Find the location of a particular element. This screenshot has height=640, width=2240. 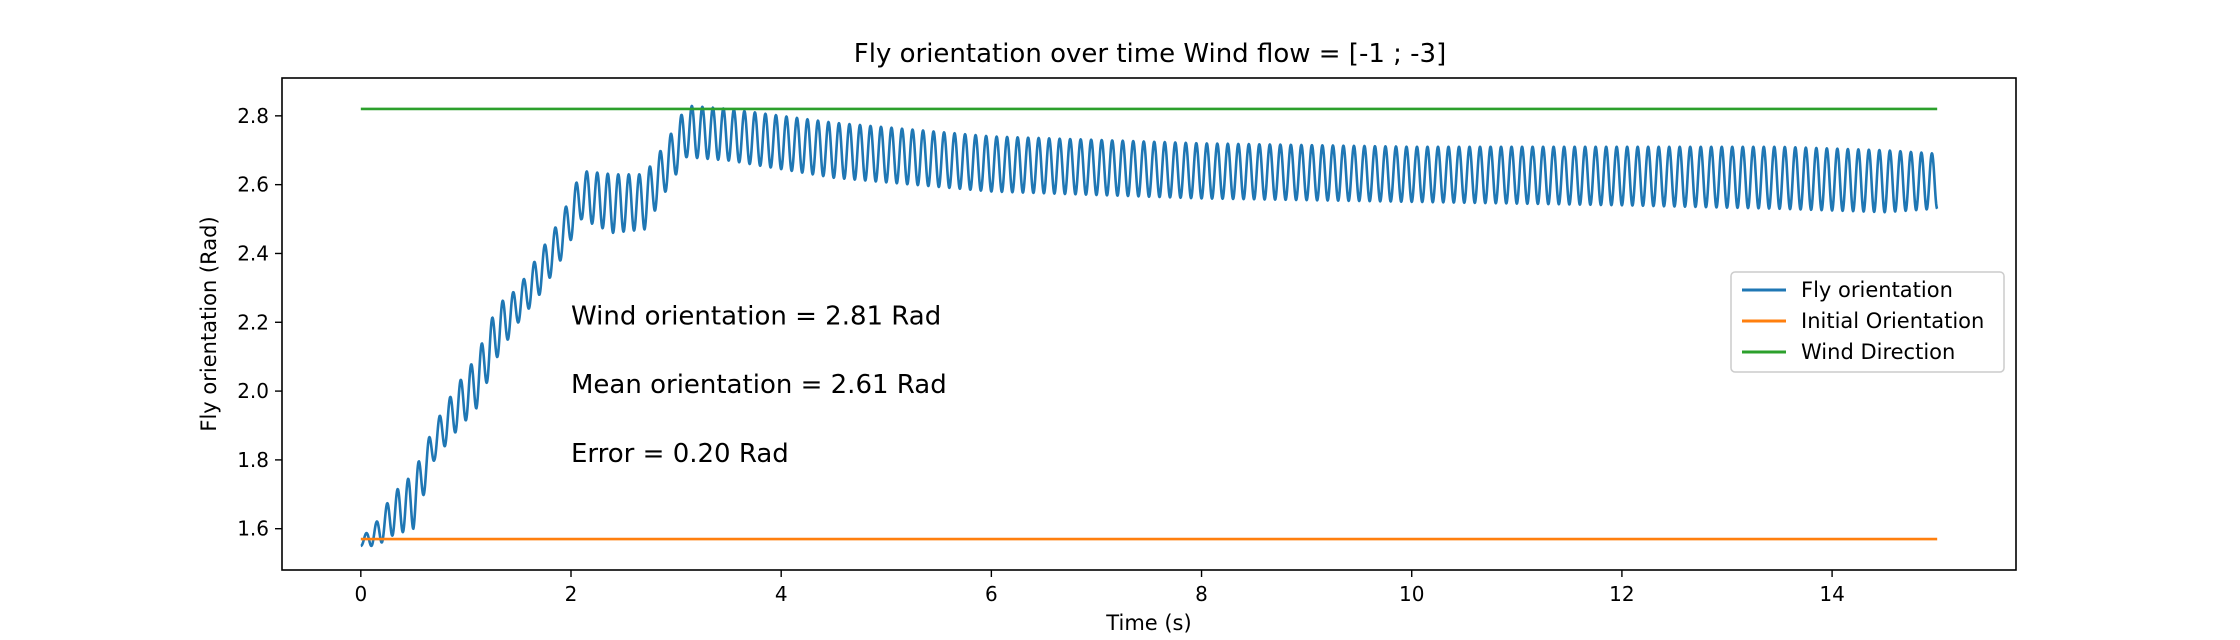

x-tick-label: 10 is located at coordinates (1411, 594).